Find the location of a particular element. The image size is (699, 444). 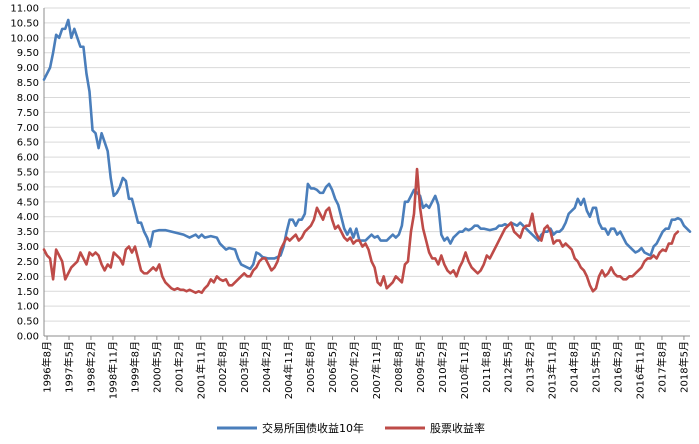

y-tick-label: 7.00 is located at coordinates (28, 128).